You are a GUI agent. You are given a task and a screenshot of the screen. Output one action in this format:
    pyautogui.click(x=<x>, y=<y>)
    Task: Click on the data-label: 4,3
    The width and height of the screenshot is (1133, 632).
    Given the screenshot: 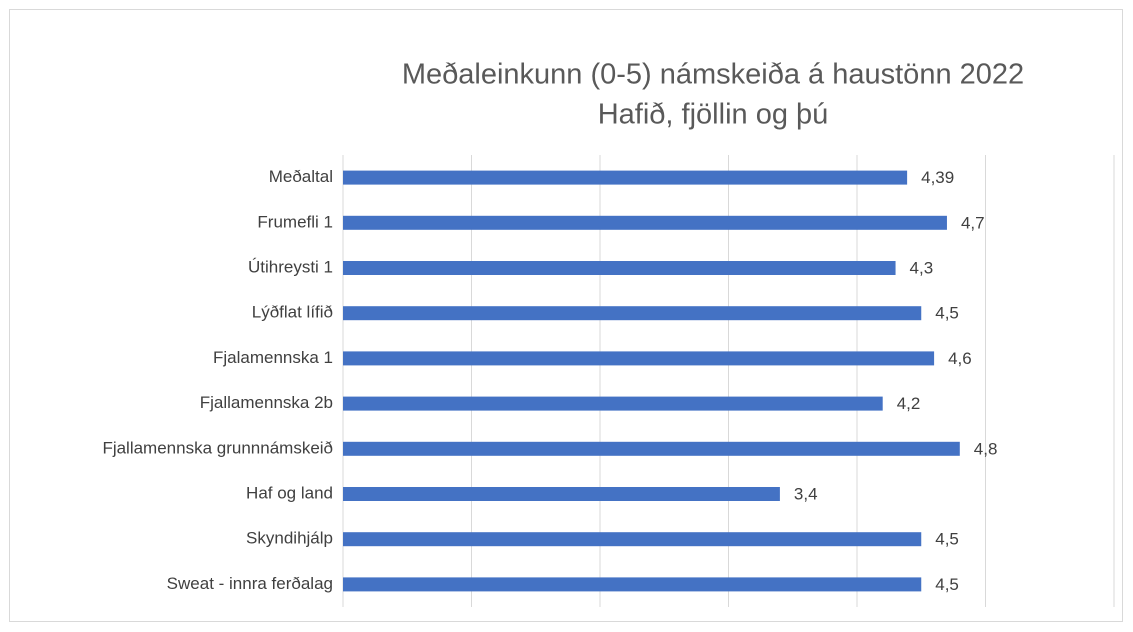 What is the action you would take?
    pyautogui.click(x=922, y=267)
    